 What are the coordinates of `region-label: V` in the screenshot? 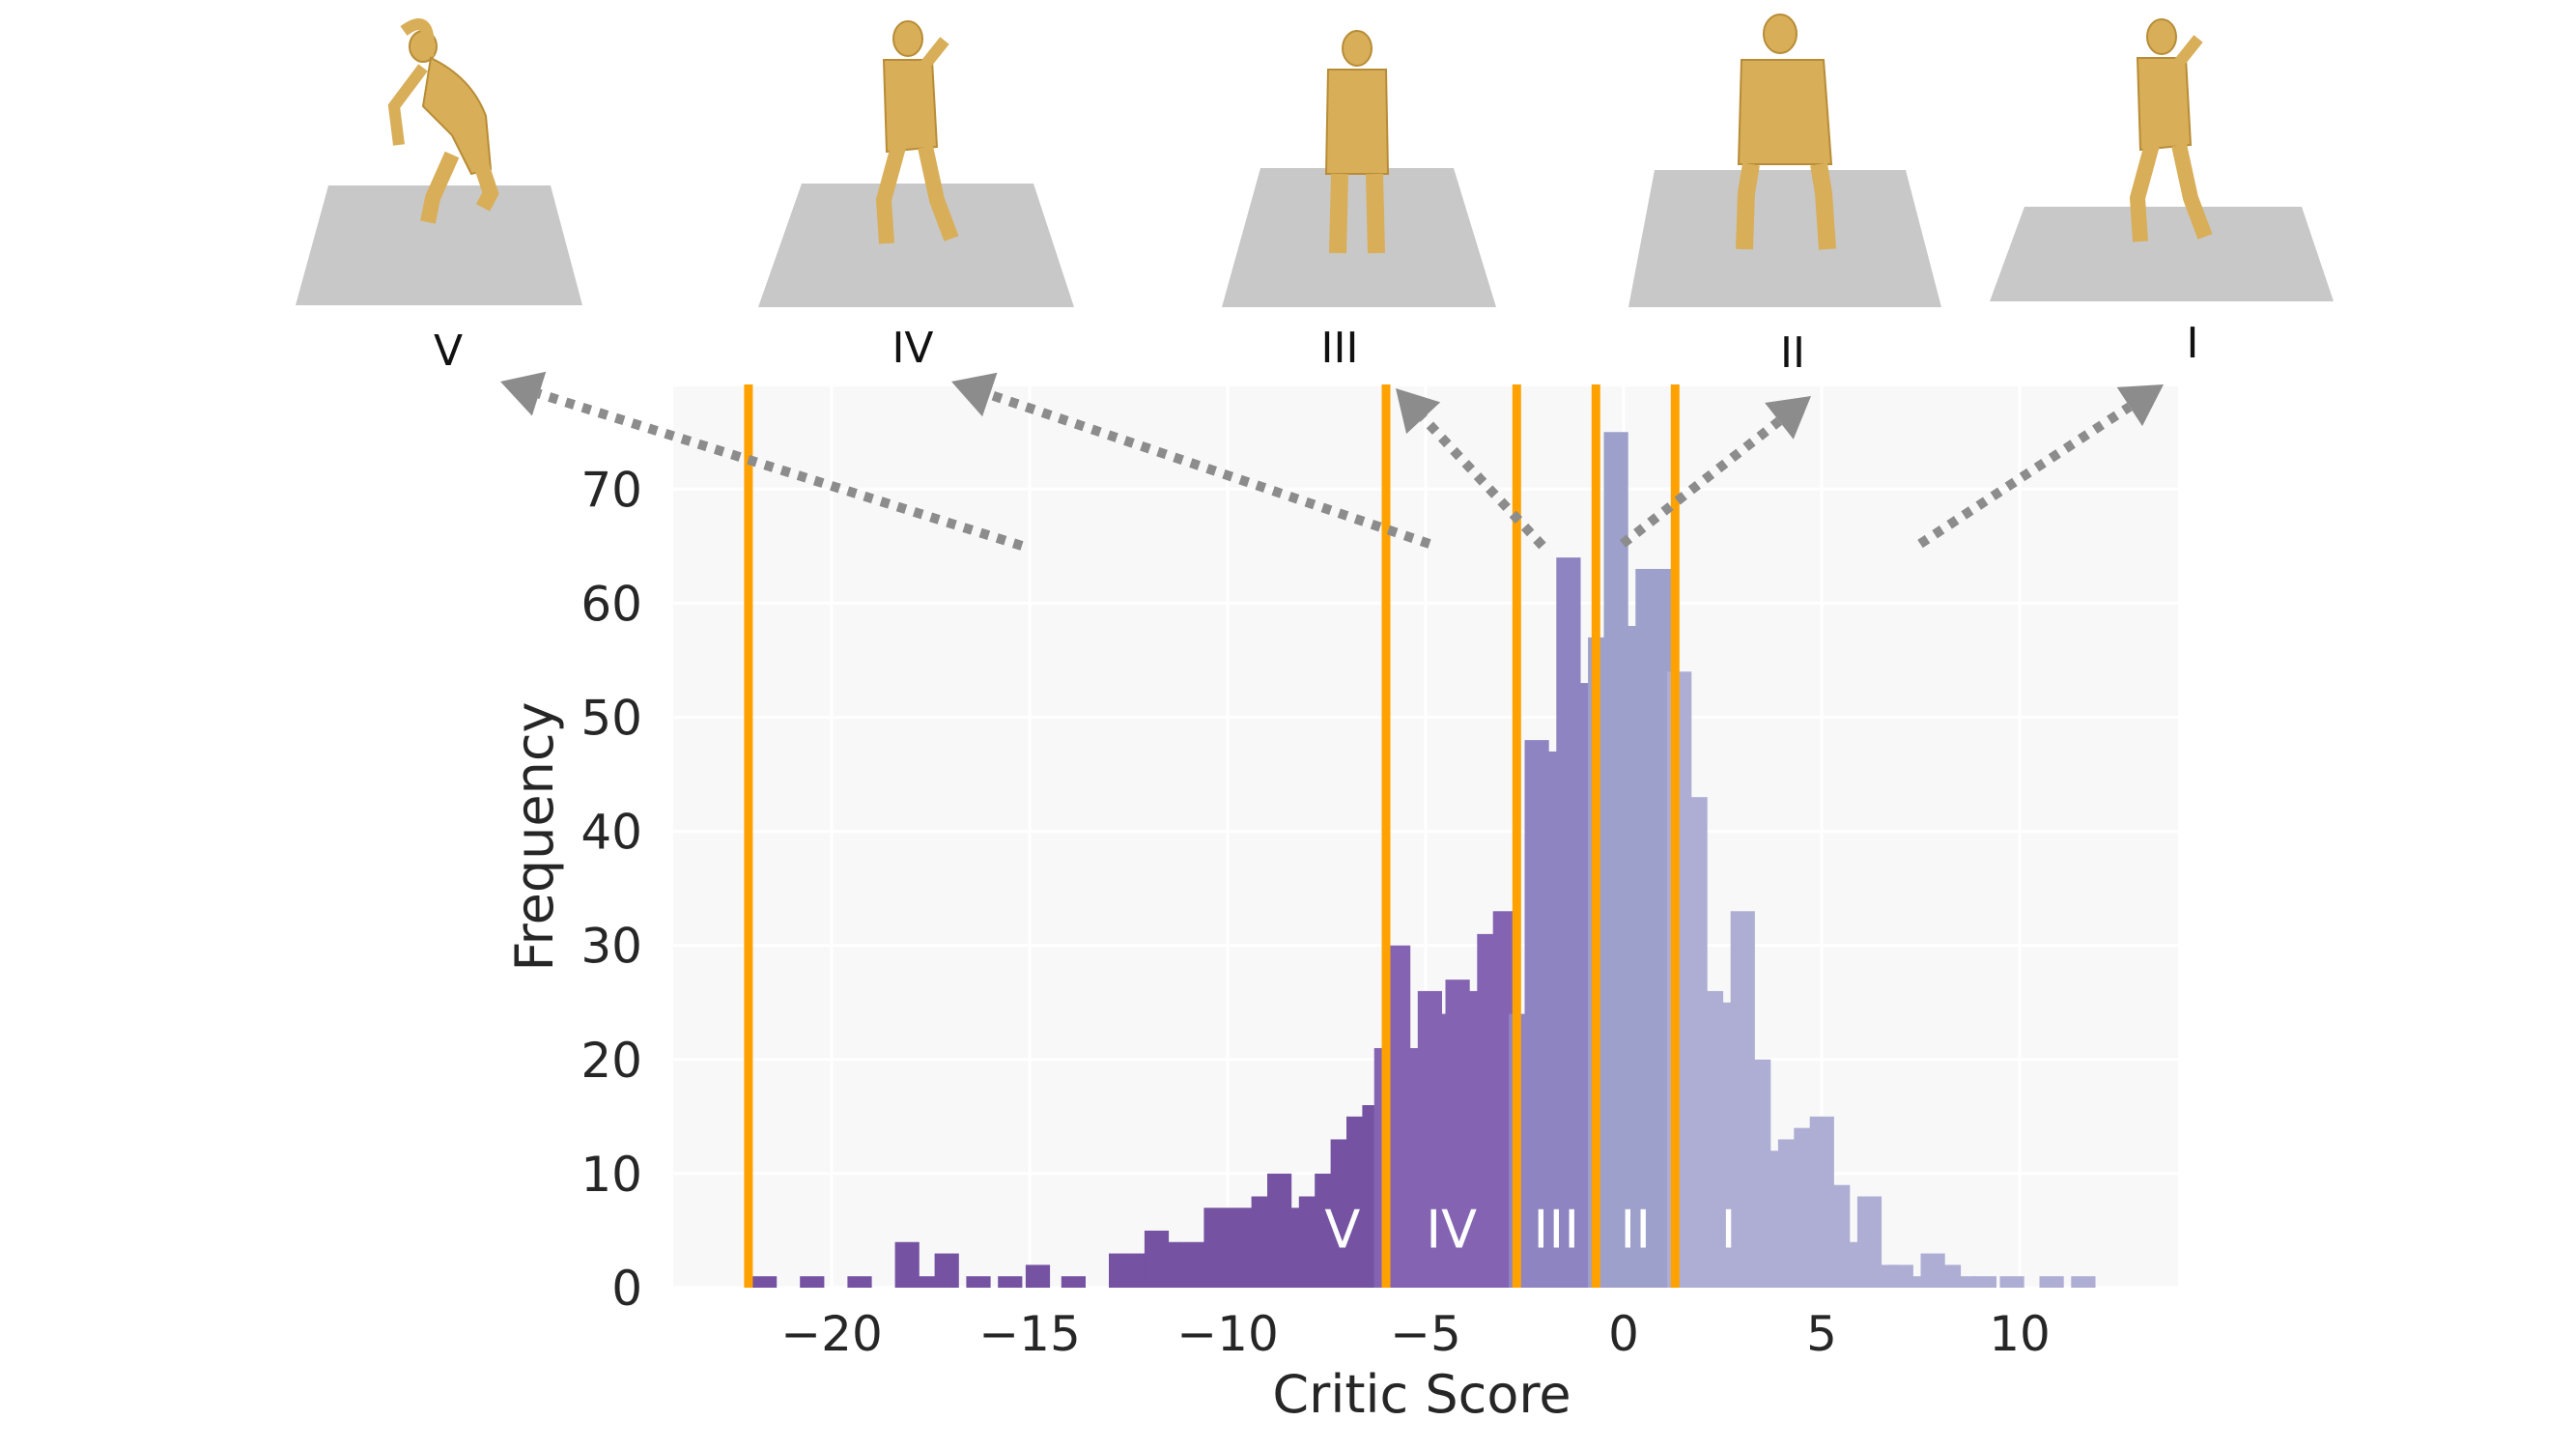 It's located at (1342, 1230).